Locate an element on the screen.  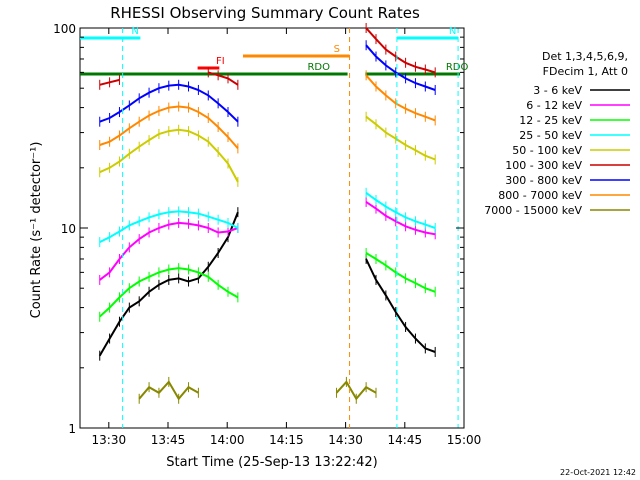
x-tick-label: 15:00 is located at coordinates (464, 440).